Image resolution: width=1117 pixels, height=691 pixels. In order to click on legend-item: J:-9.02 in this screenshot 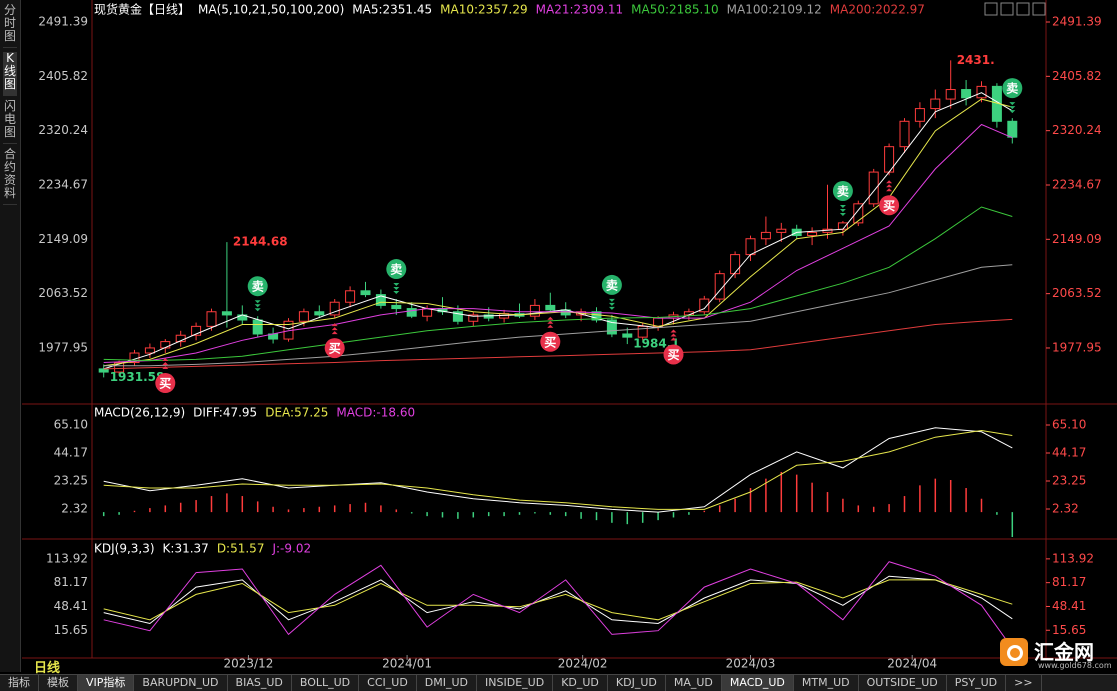, I will do `click(291, 549)`.